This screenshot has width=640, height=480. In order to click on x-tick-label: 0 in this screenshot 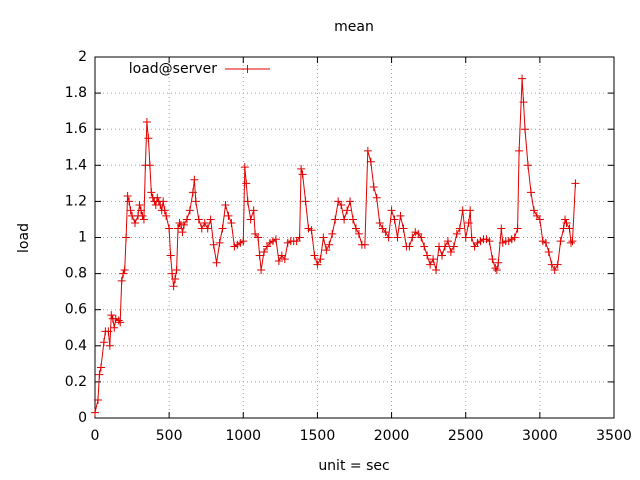, I will do `click(95, 436)`.